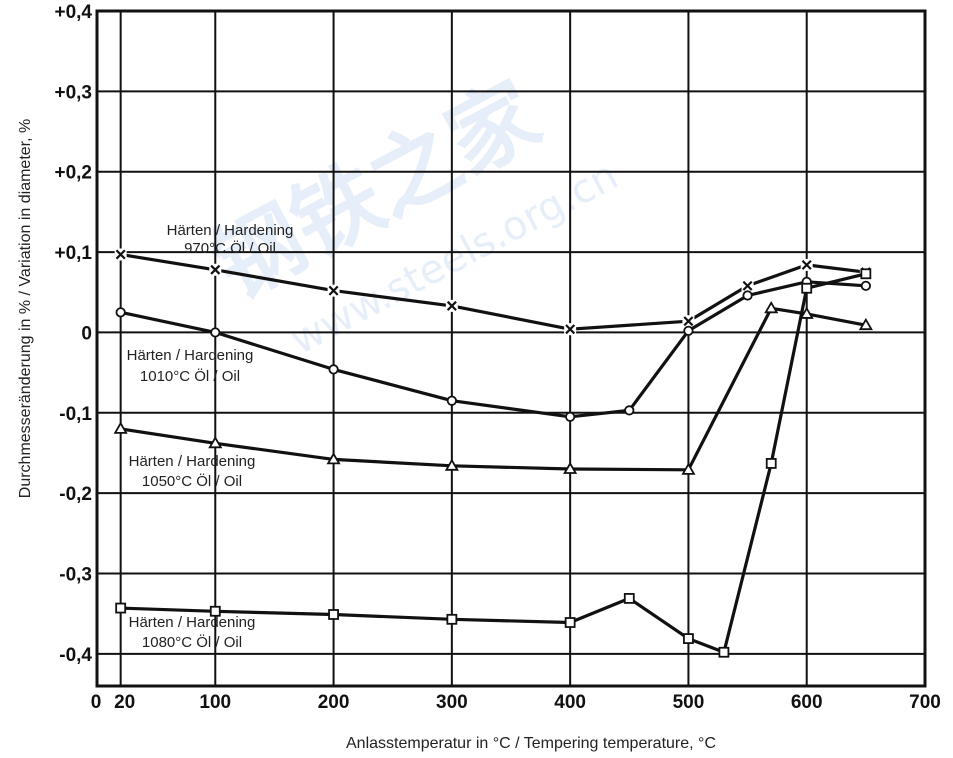 The height and width of the screenshot is (758, 953). Describe the element at coordinates (124, 702) in the screenshot. I see `x-tick-label: 20` at that location.